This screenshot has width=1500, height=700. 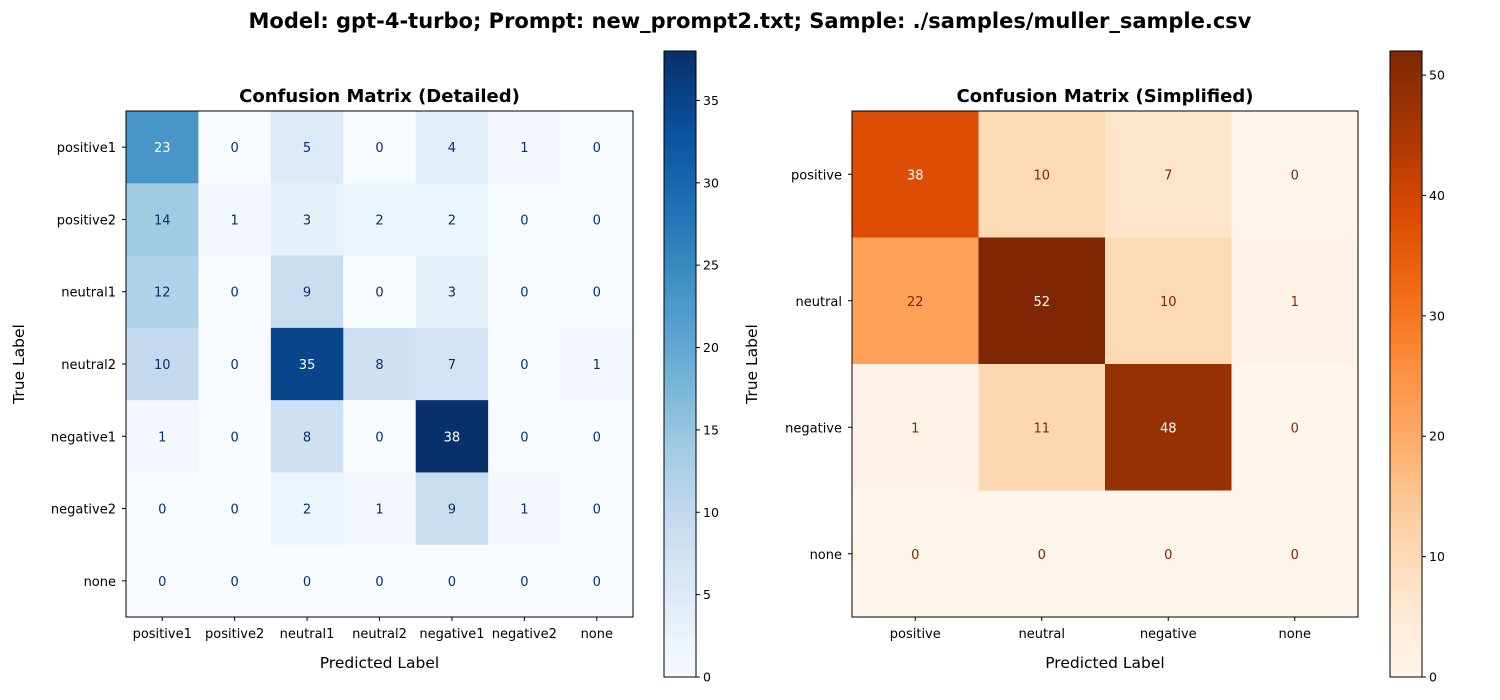 What do you see at coordinates (88, 293) in the screenshot?
I see `y-tick-label: neutral1` at bounding box center [88, 293].